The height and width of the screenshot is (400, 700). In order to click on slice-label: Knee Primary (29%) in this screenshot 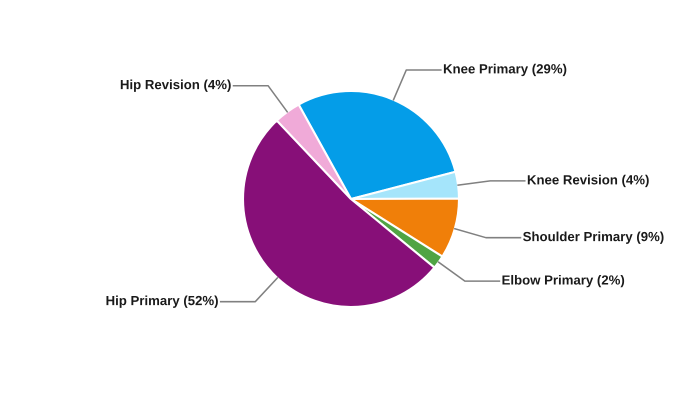, I will do `click(505, 70)`.